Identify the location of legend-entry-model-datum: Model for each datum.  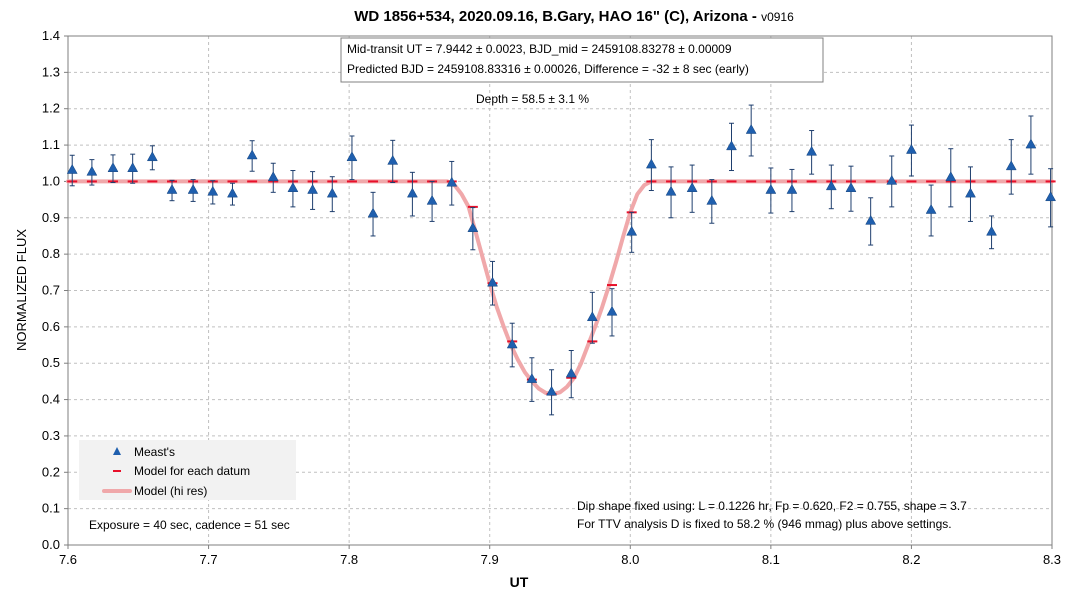
(192, 471).